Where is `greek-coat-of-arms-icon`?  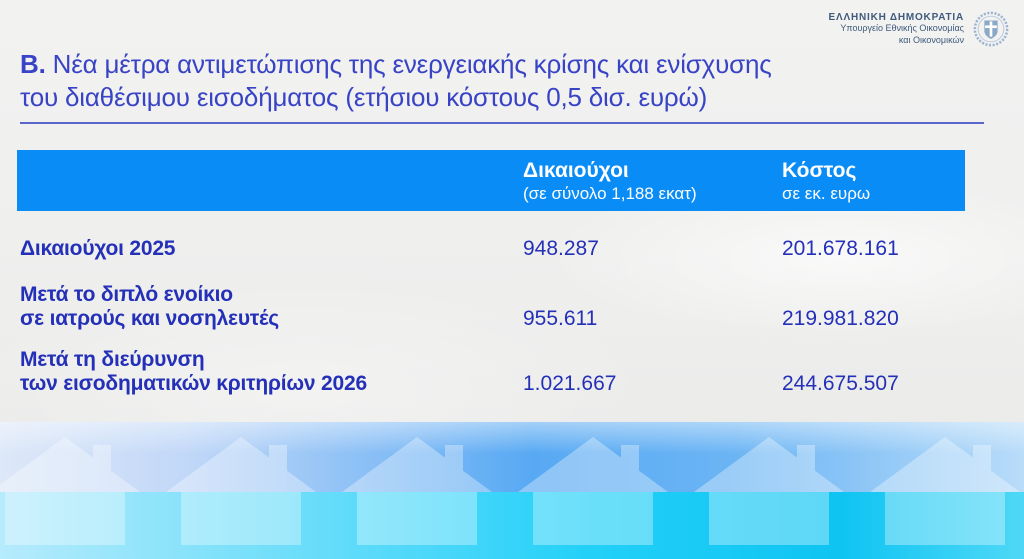
greek-coat-of-arms-icon is located at coordinates (991, 29).